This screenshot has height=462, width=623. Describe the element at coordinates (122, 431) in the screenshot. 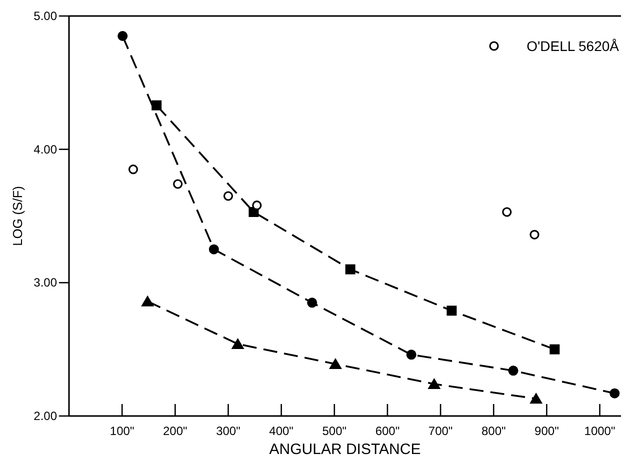

I see `x-tick-label: 100"` at that location.